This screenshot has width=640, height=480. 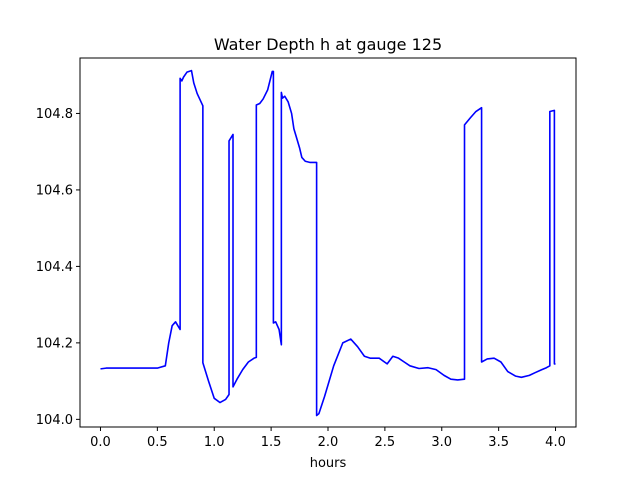 I want to click on x-axis-label: hours, so click(x=328, y=463).